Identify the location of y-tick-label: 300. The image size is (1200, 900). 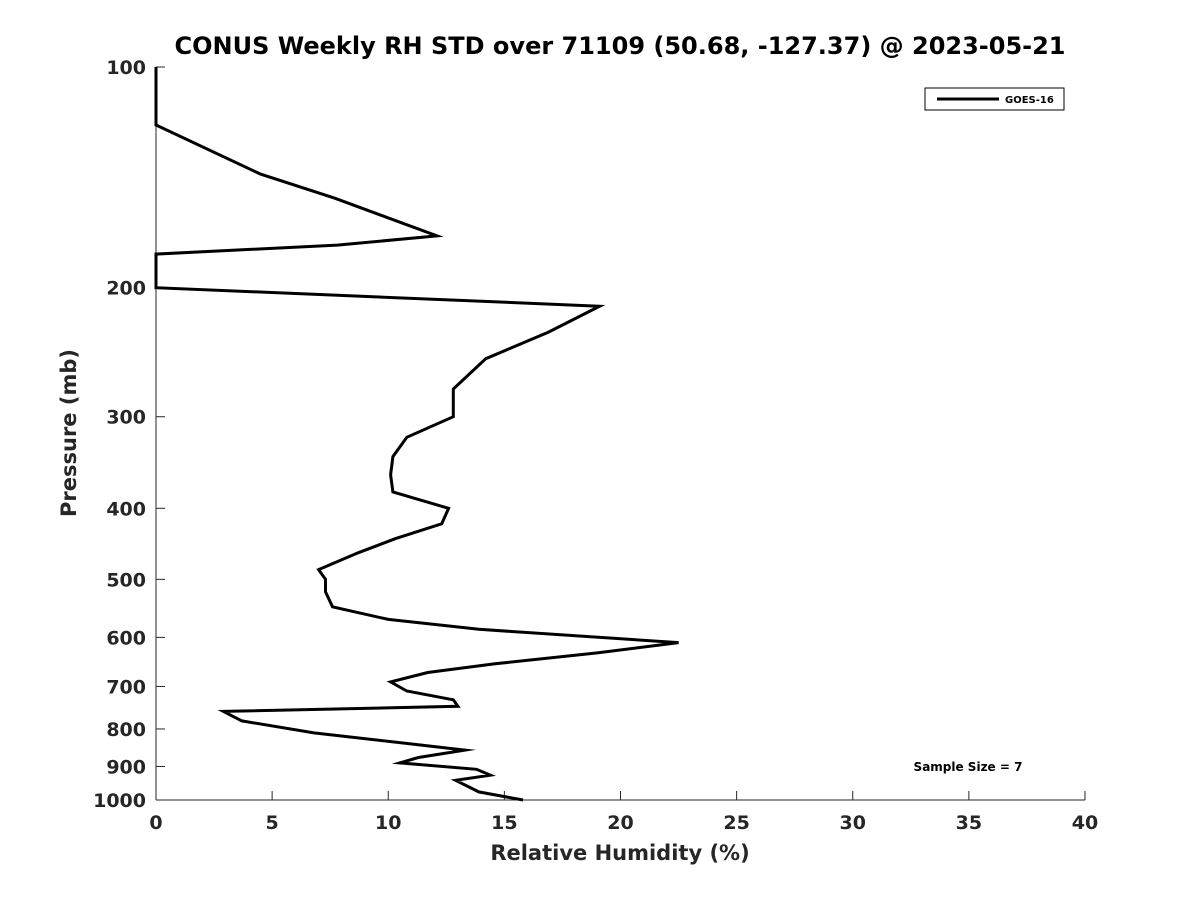
(126, 418).